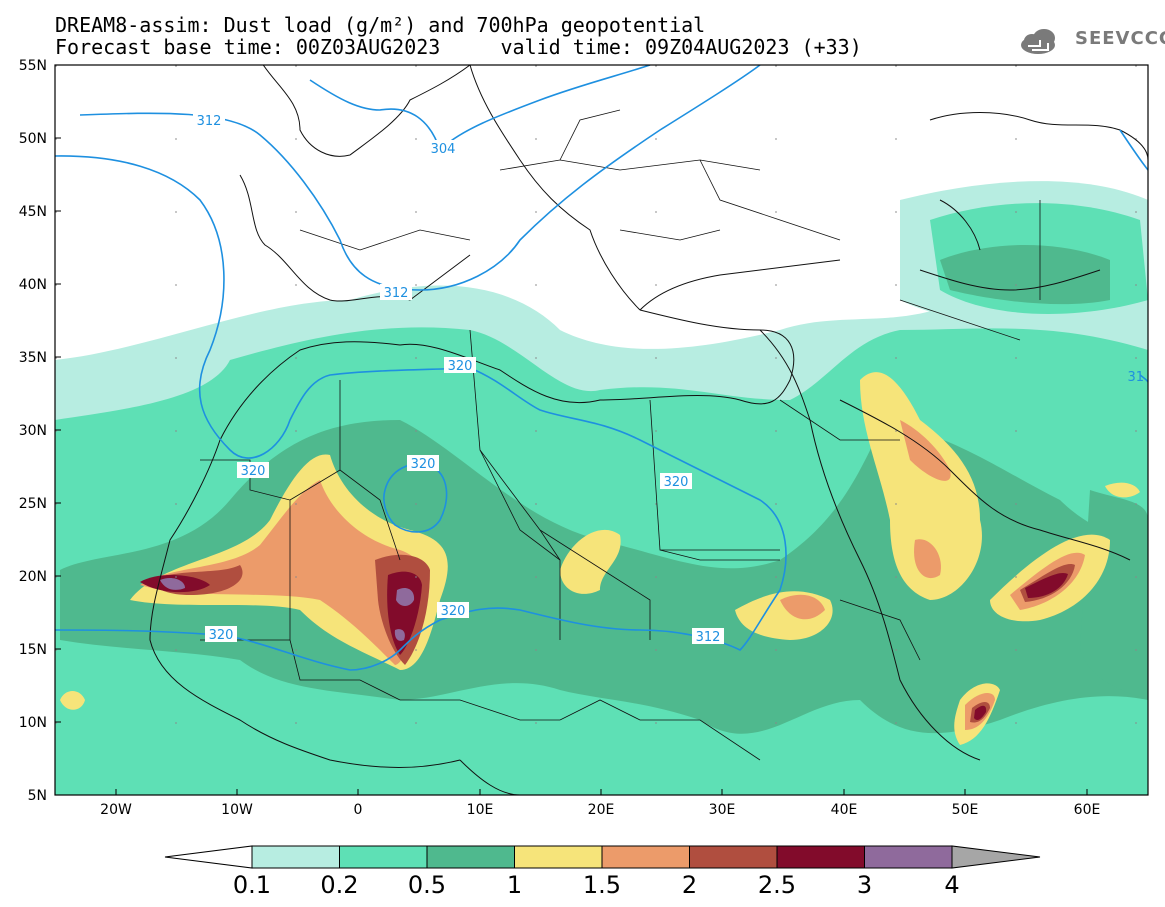 This screenshot has width=1165, height=907. Describe the element at coordinates (33, 577) in the screenshot. I see `lat-tick-label: 20N` at that location.